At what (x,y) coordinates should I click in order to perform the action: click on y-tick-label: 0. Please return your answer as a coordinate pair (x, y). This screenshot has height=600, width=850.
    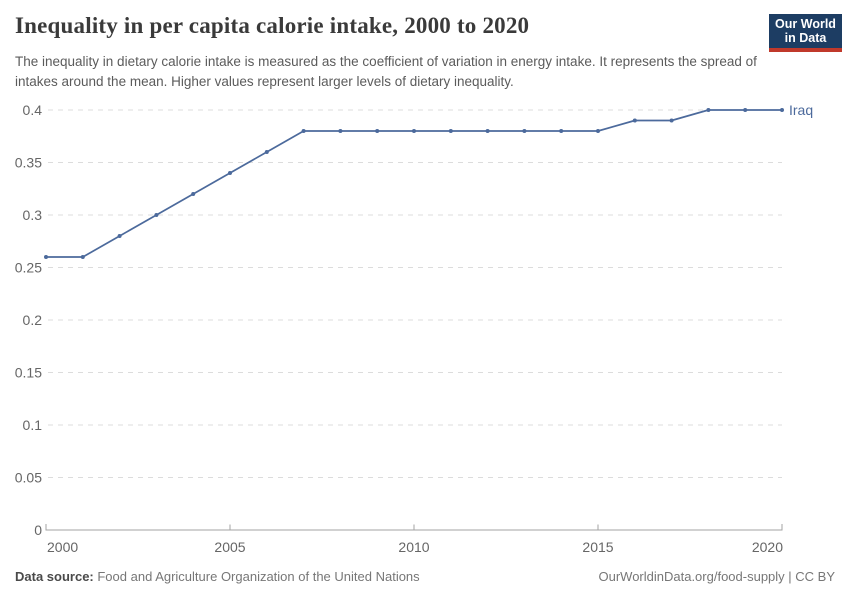
    Looking at the image, I should click on (38, 530).